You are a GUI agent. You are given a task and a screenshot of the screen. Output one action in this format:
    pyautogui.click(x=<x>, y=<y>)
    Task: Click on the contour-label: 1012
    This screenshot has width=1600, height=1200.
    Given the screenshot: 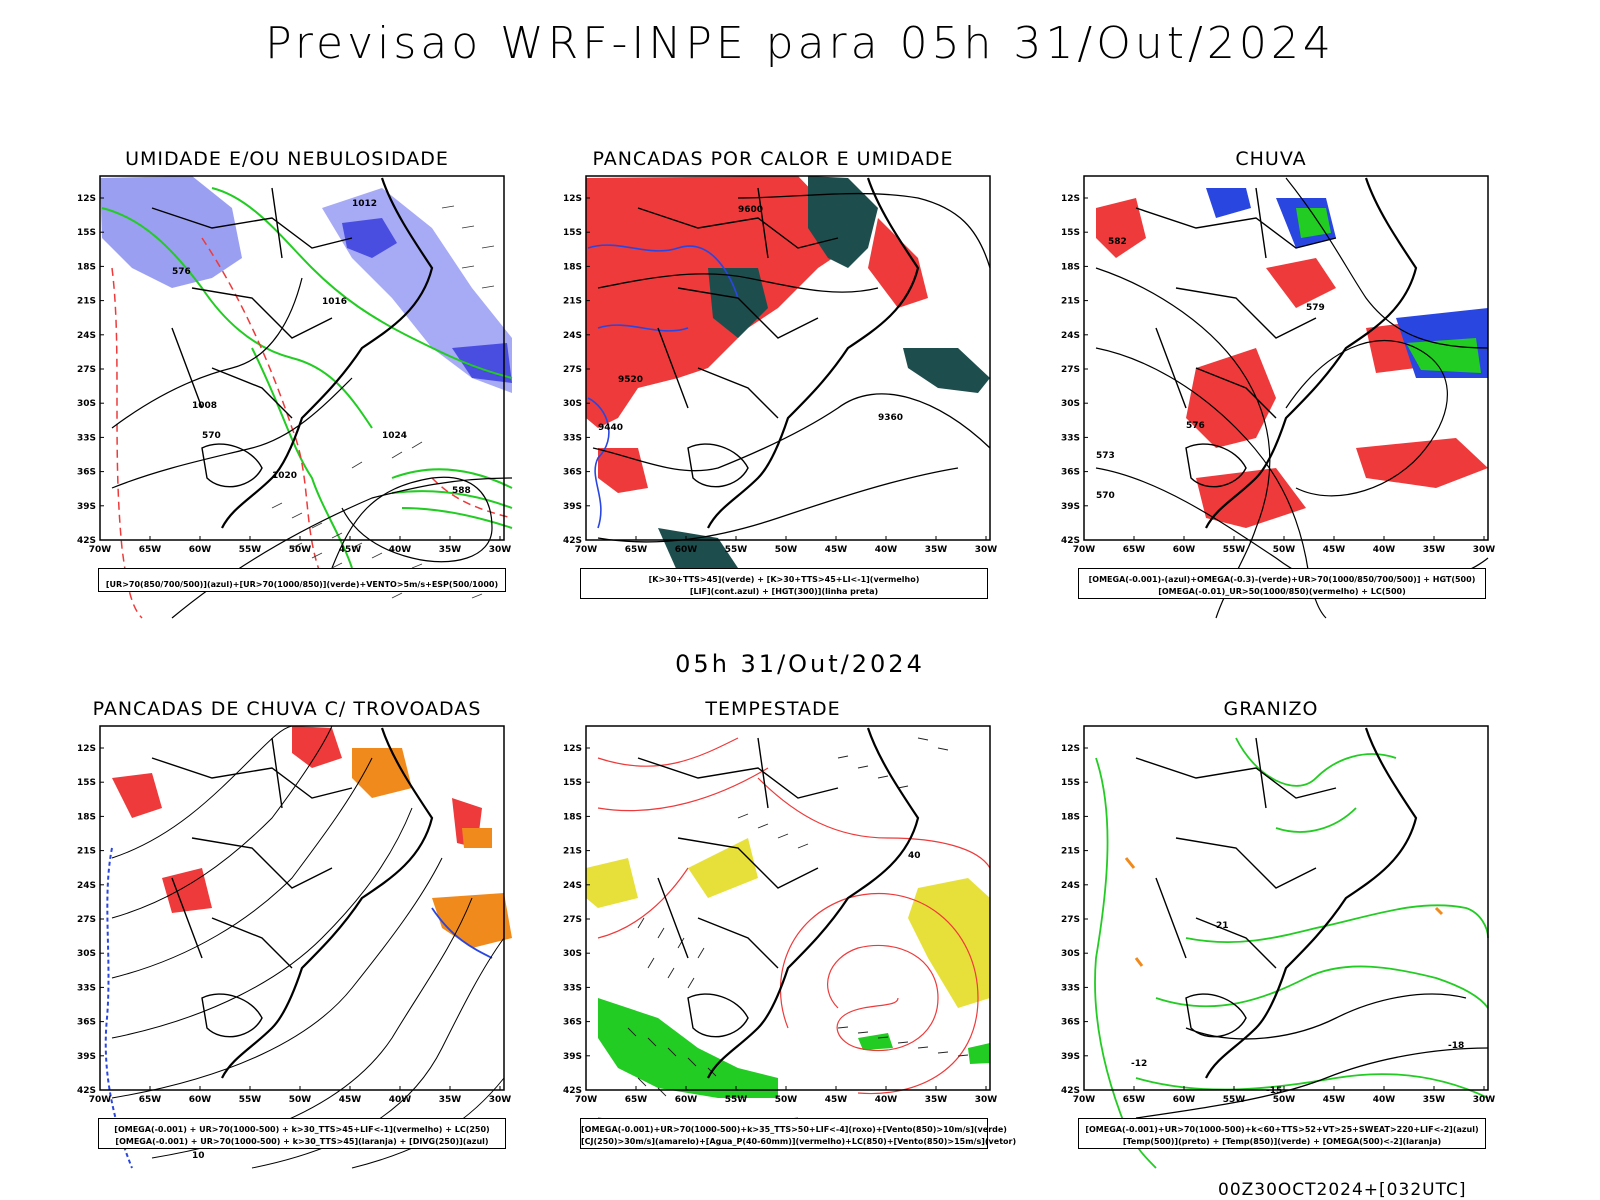 What is the action you would take?
    pyautogui.click(x=364, y=204)
    